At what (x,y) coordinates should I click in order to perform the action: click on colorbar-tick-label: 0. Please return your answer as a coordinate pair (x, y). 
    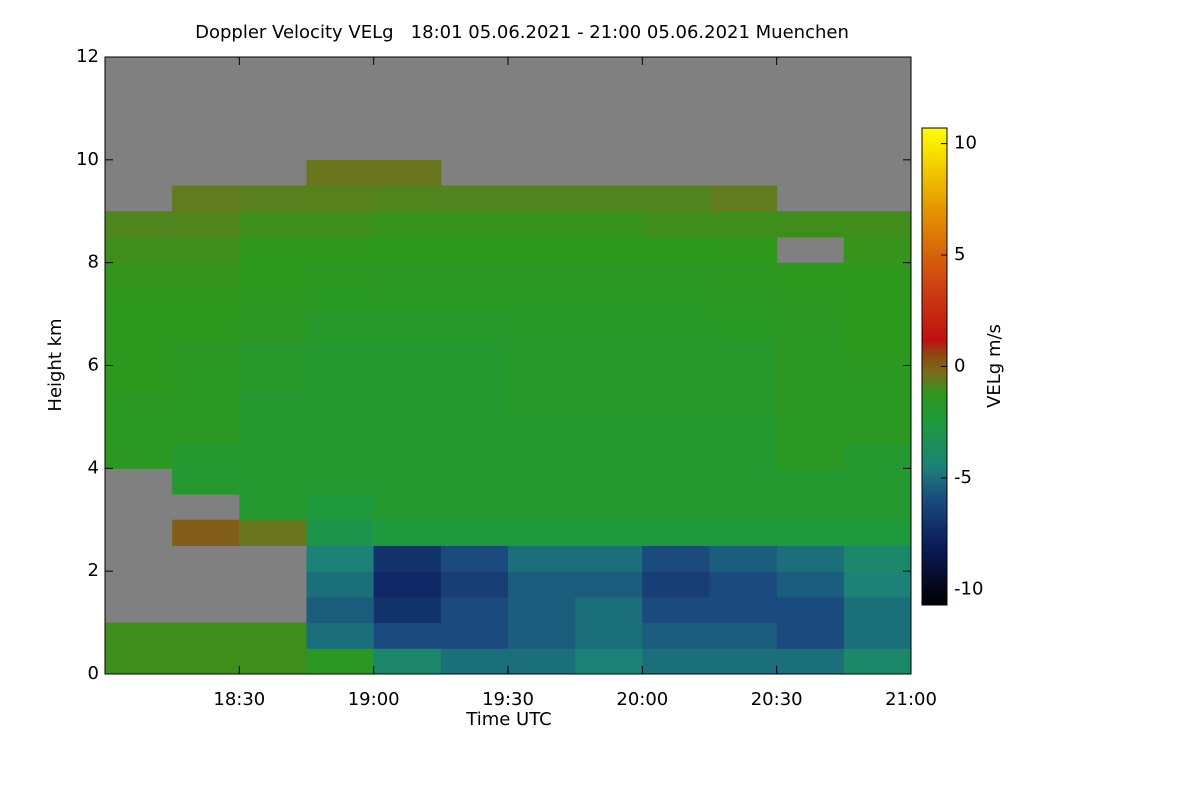
    Looking at the image, I should click on (959, 366).